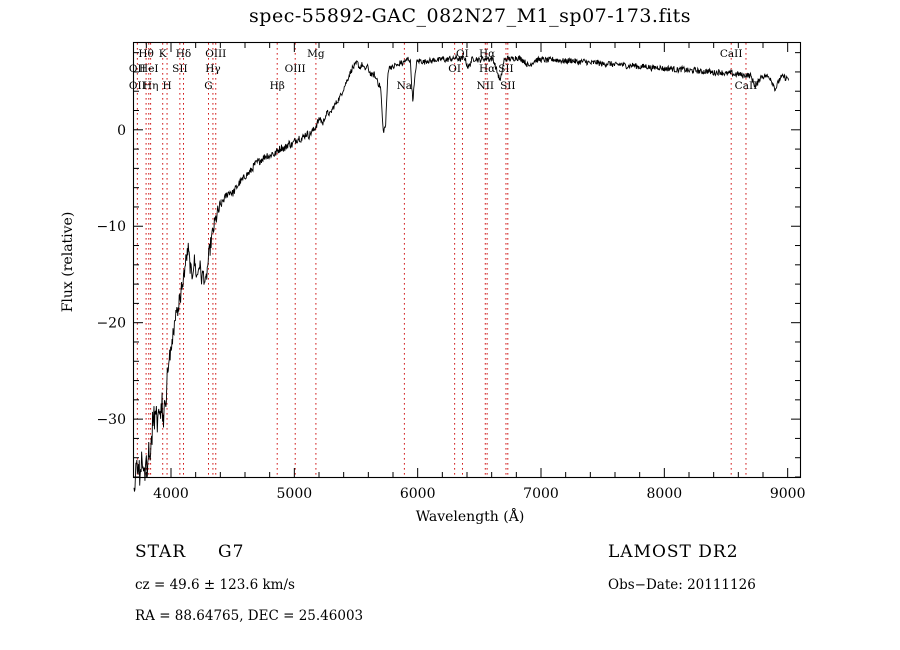 The height and width of the screenshot is (650, 900). I want to click on spectral-line-label: G, so click(208, 86).